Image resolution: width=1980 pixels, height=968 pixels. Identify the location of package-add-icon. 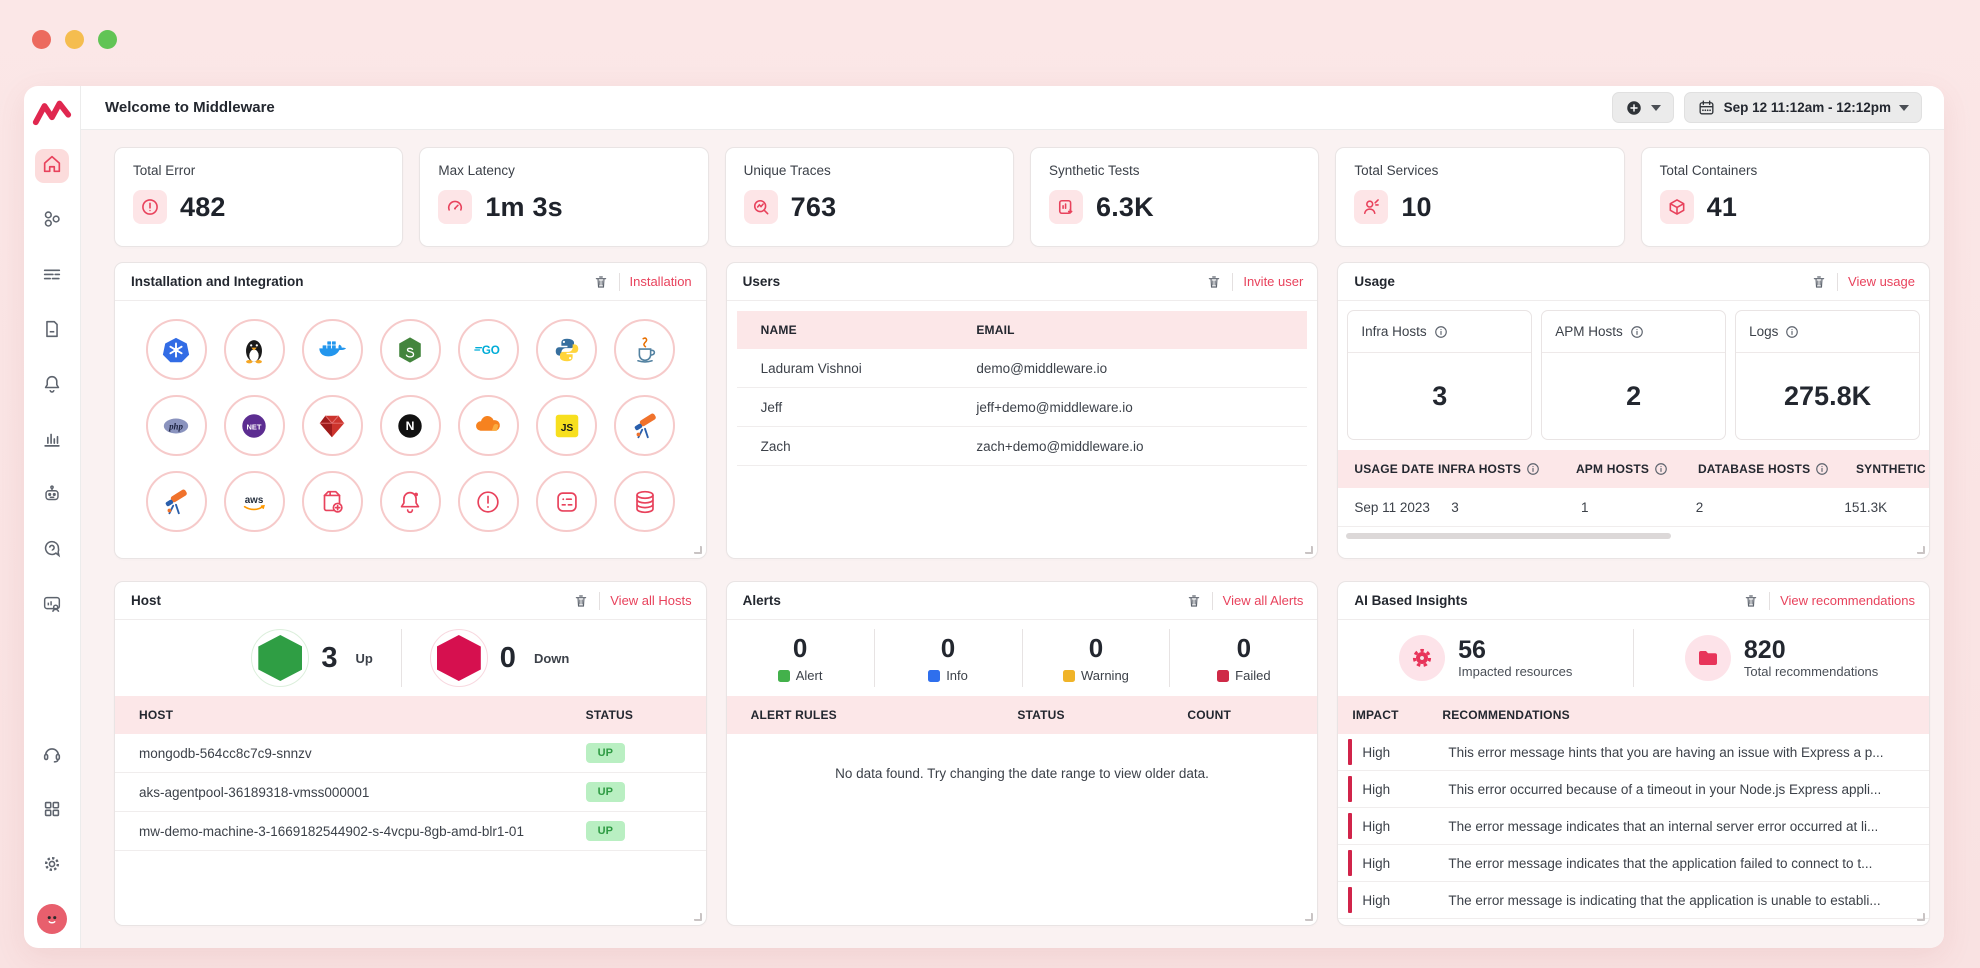
(332, 501).